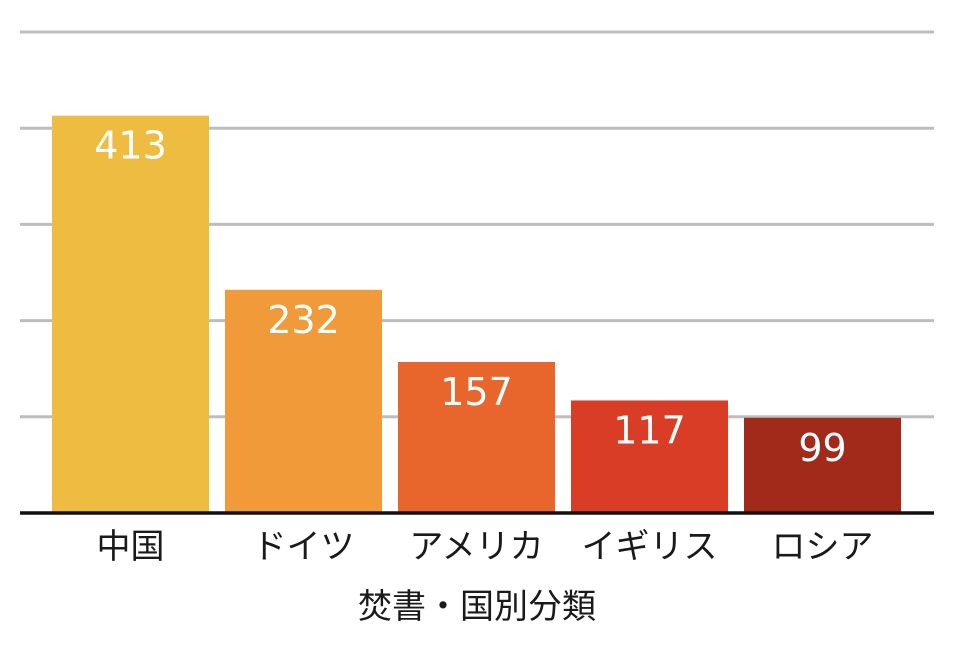 The height and width of the screenshot is (646, 966). I want to click on category-labels: 中国 ドイツ アメリカ イギリス ロシア, so click(485, 547).